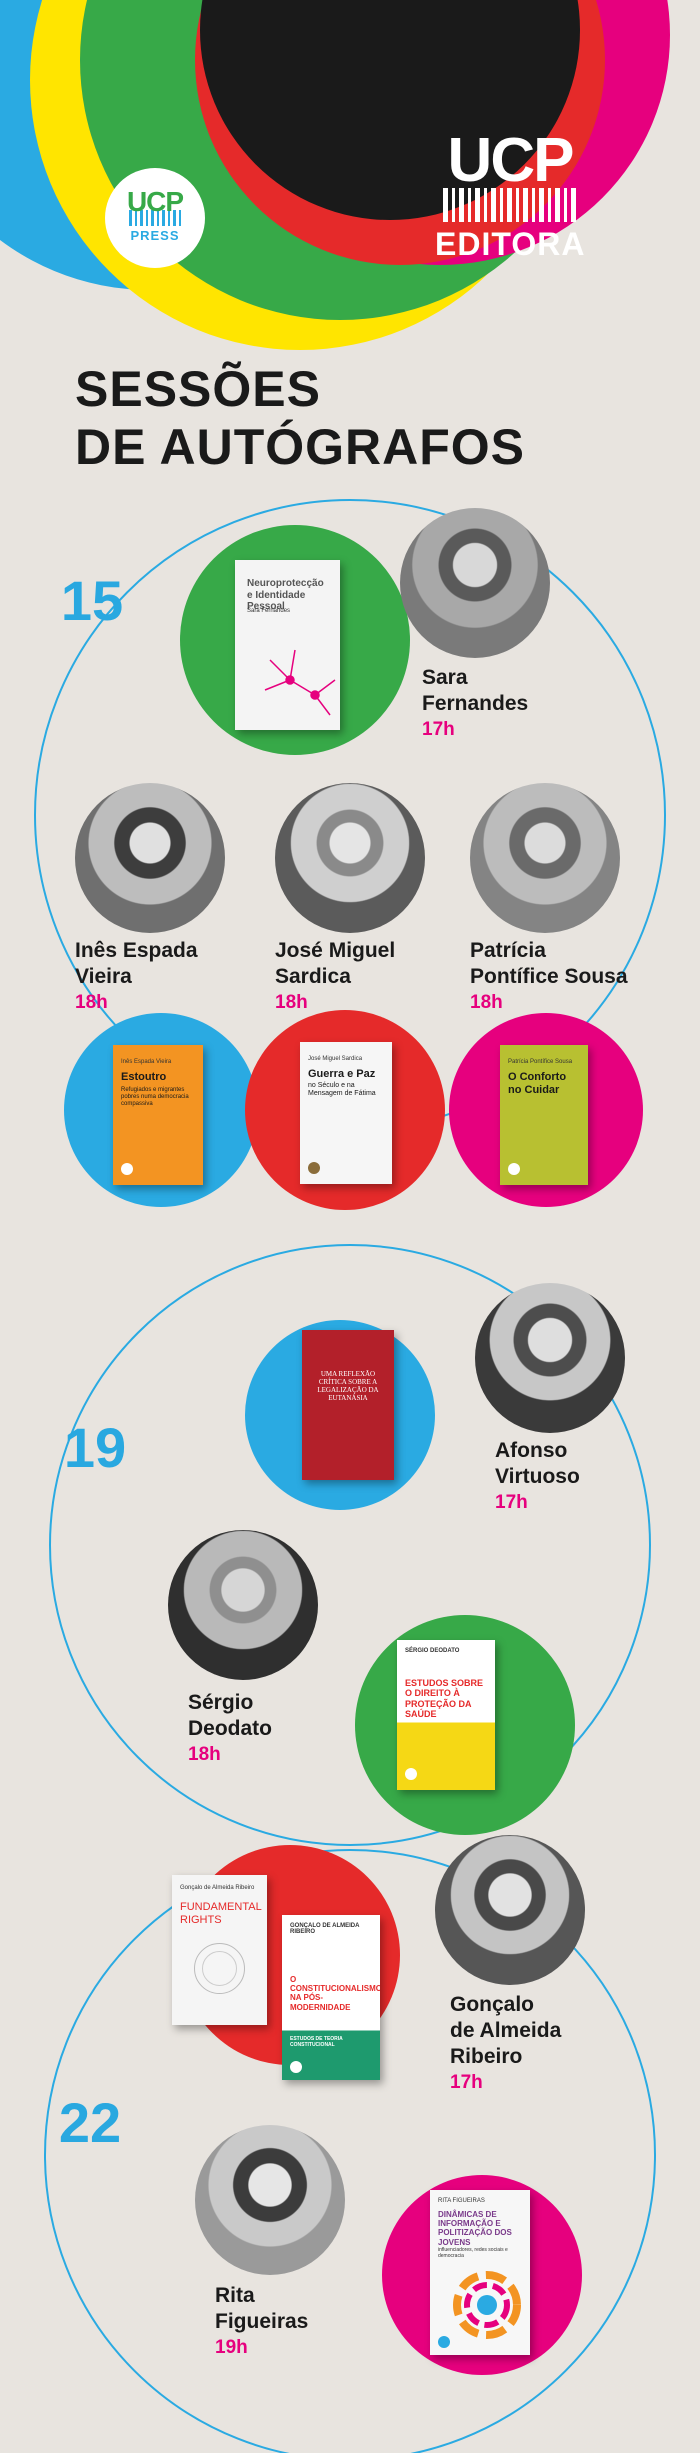 The image size is (700, 2453). I want to click on author-name-line1: Sérgio, so click(221, 1702).